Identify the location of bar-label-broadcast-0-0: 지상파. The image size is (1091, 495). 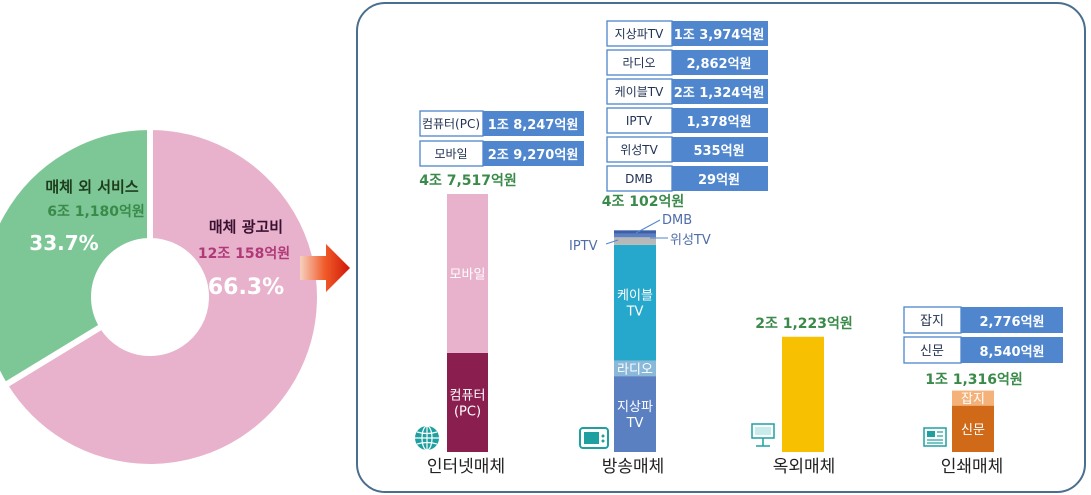
(635, 407).